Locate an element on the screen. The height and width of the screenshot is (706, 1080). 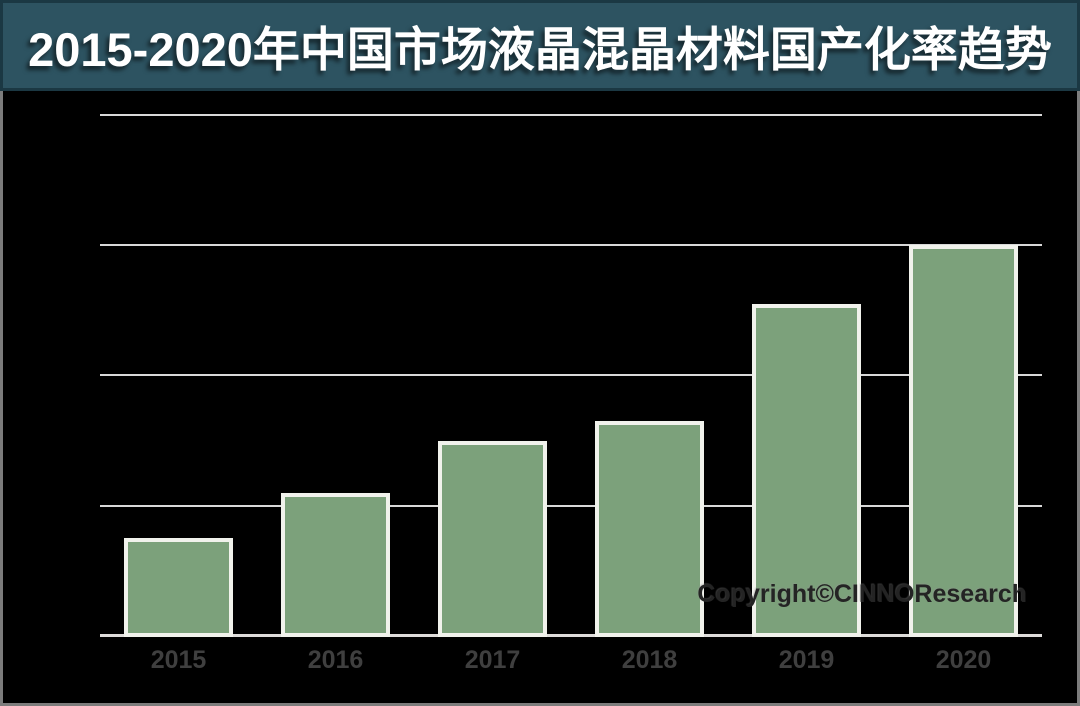
bar-2018 is located at coordinates (649, 529).